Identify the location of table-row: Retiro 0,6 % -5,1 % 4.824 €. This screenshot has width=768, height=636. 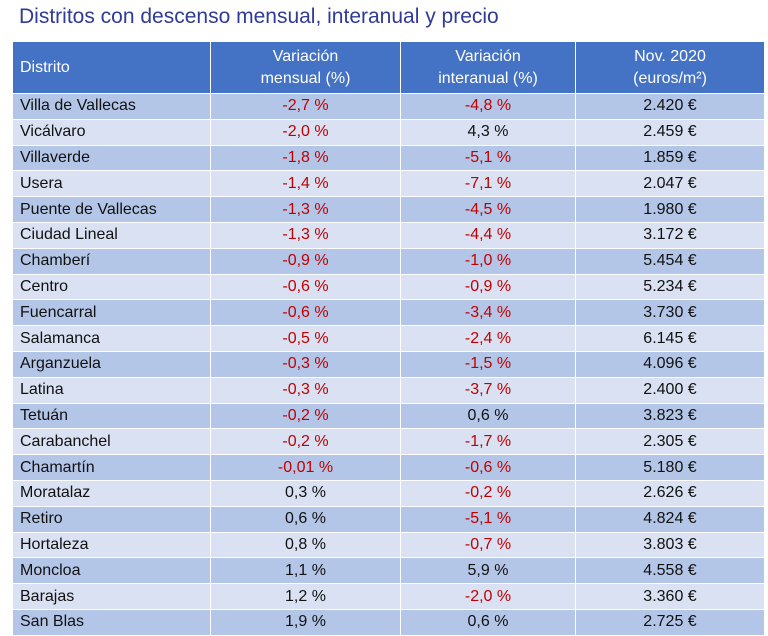
(388, 519).